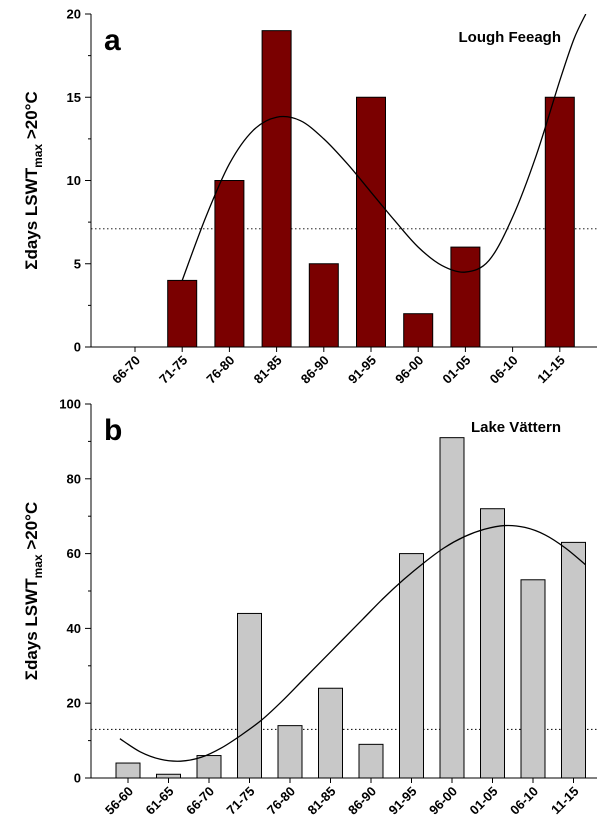 Image resolution: width=601 pixels, height=830 pixels. I want to click on panel-letter: b, so click(113, 430).